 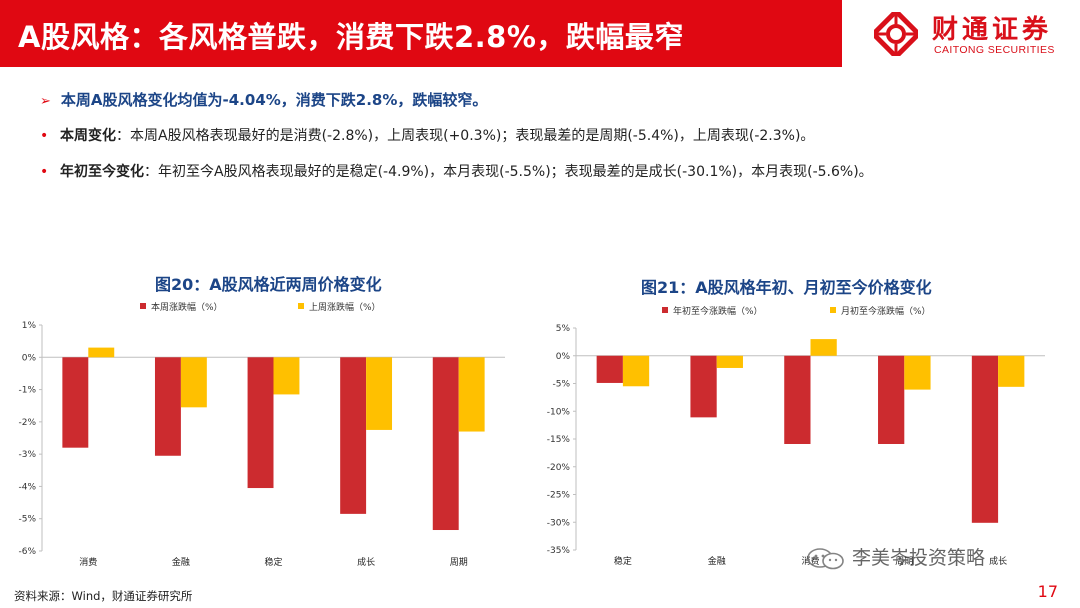 I want to click on y-tick-label: -6%, so click(x=27, y=552).